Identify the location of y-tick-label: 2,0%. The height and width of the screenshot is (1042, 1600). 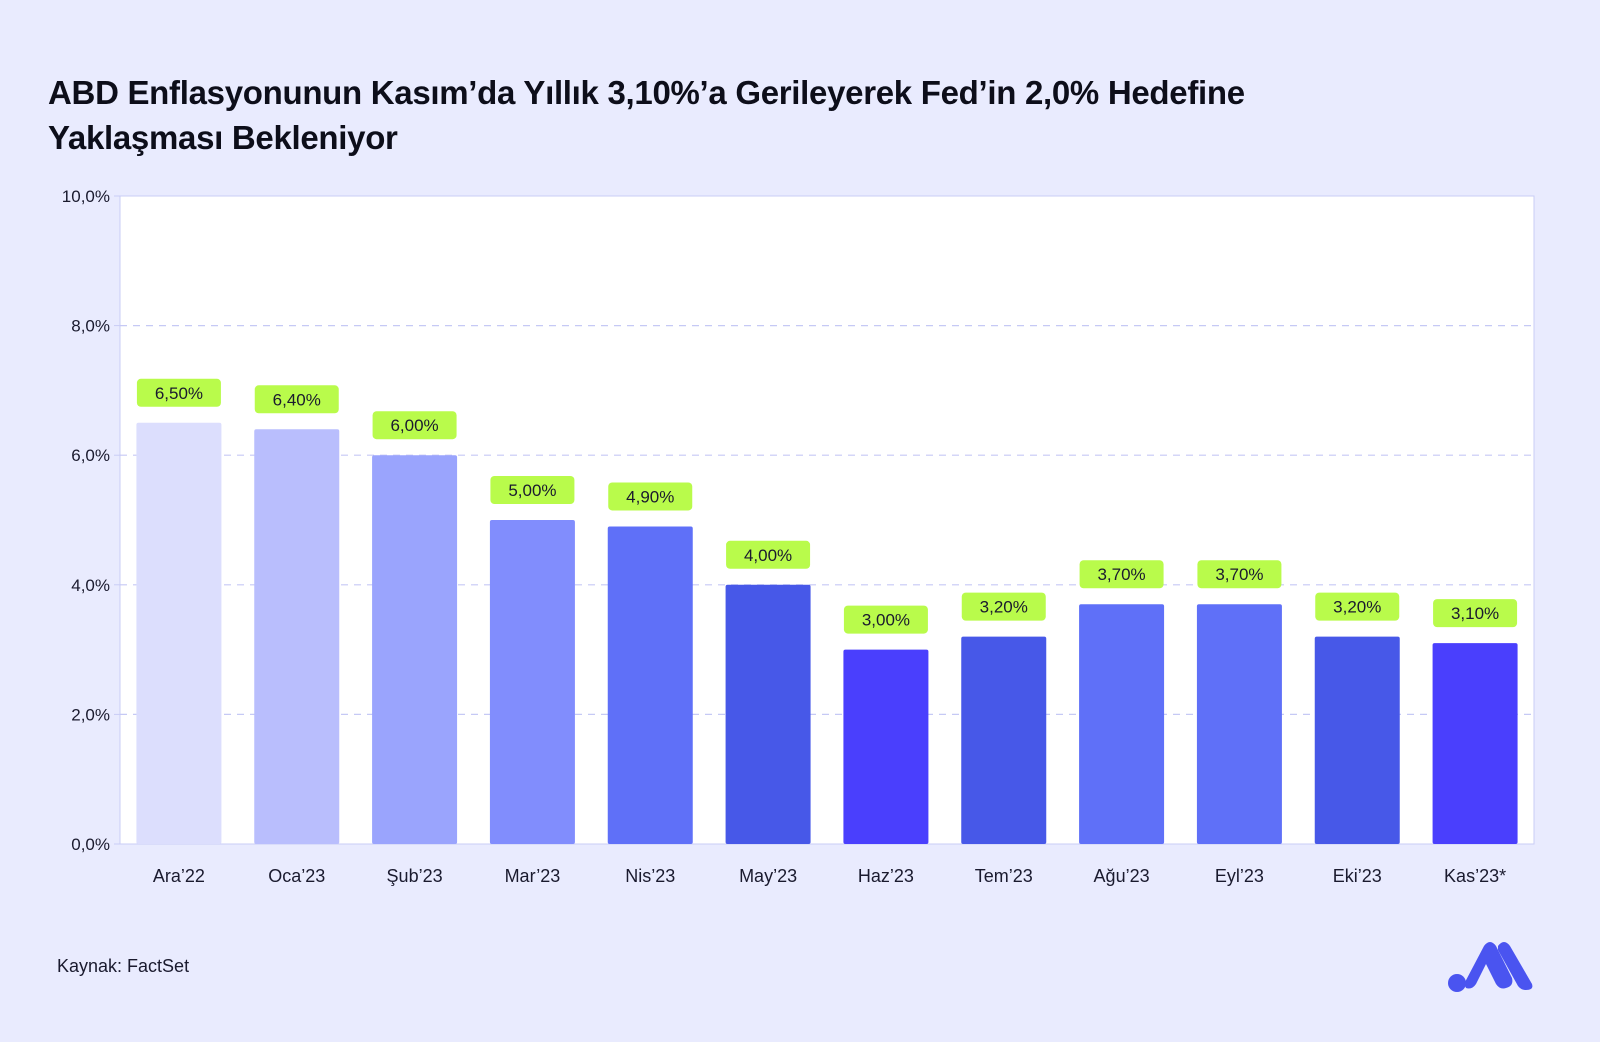
(90, 714).